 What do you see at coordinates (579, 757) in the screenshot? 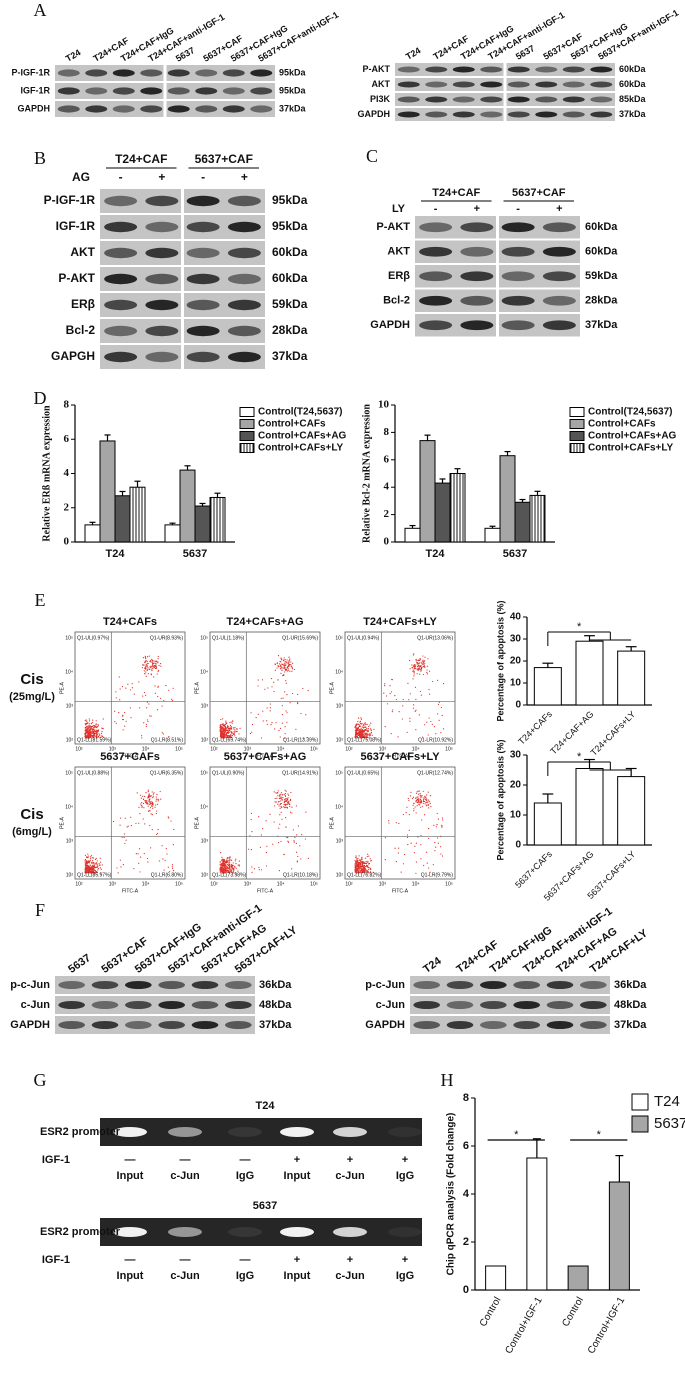
I see `sig-star: *` at bounding box center [579, 757].